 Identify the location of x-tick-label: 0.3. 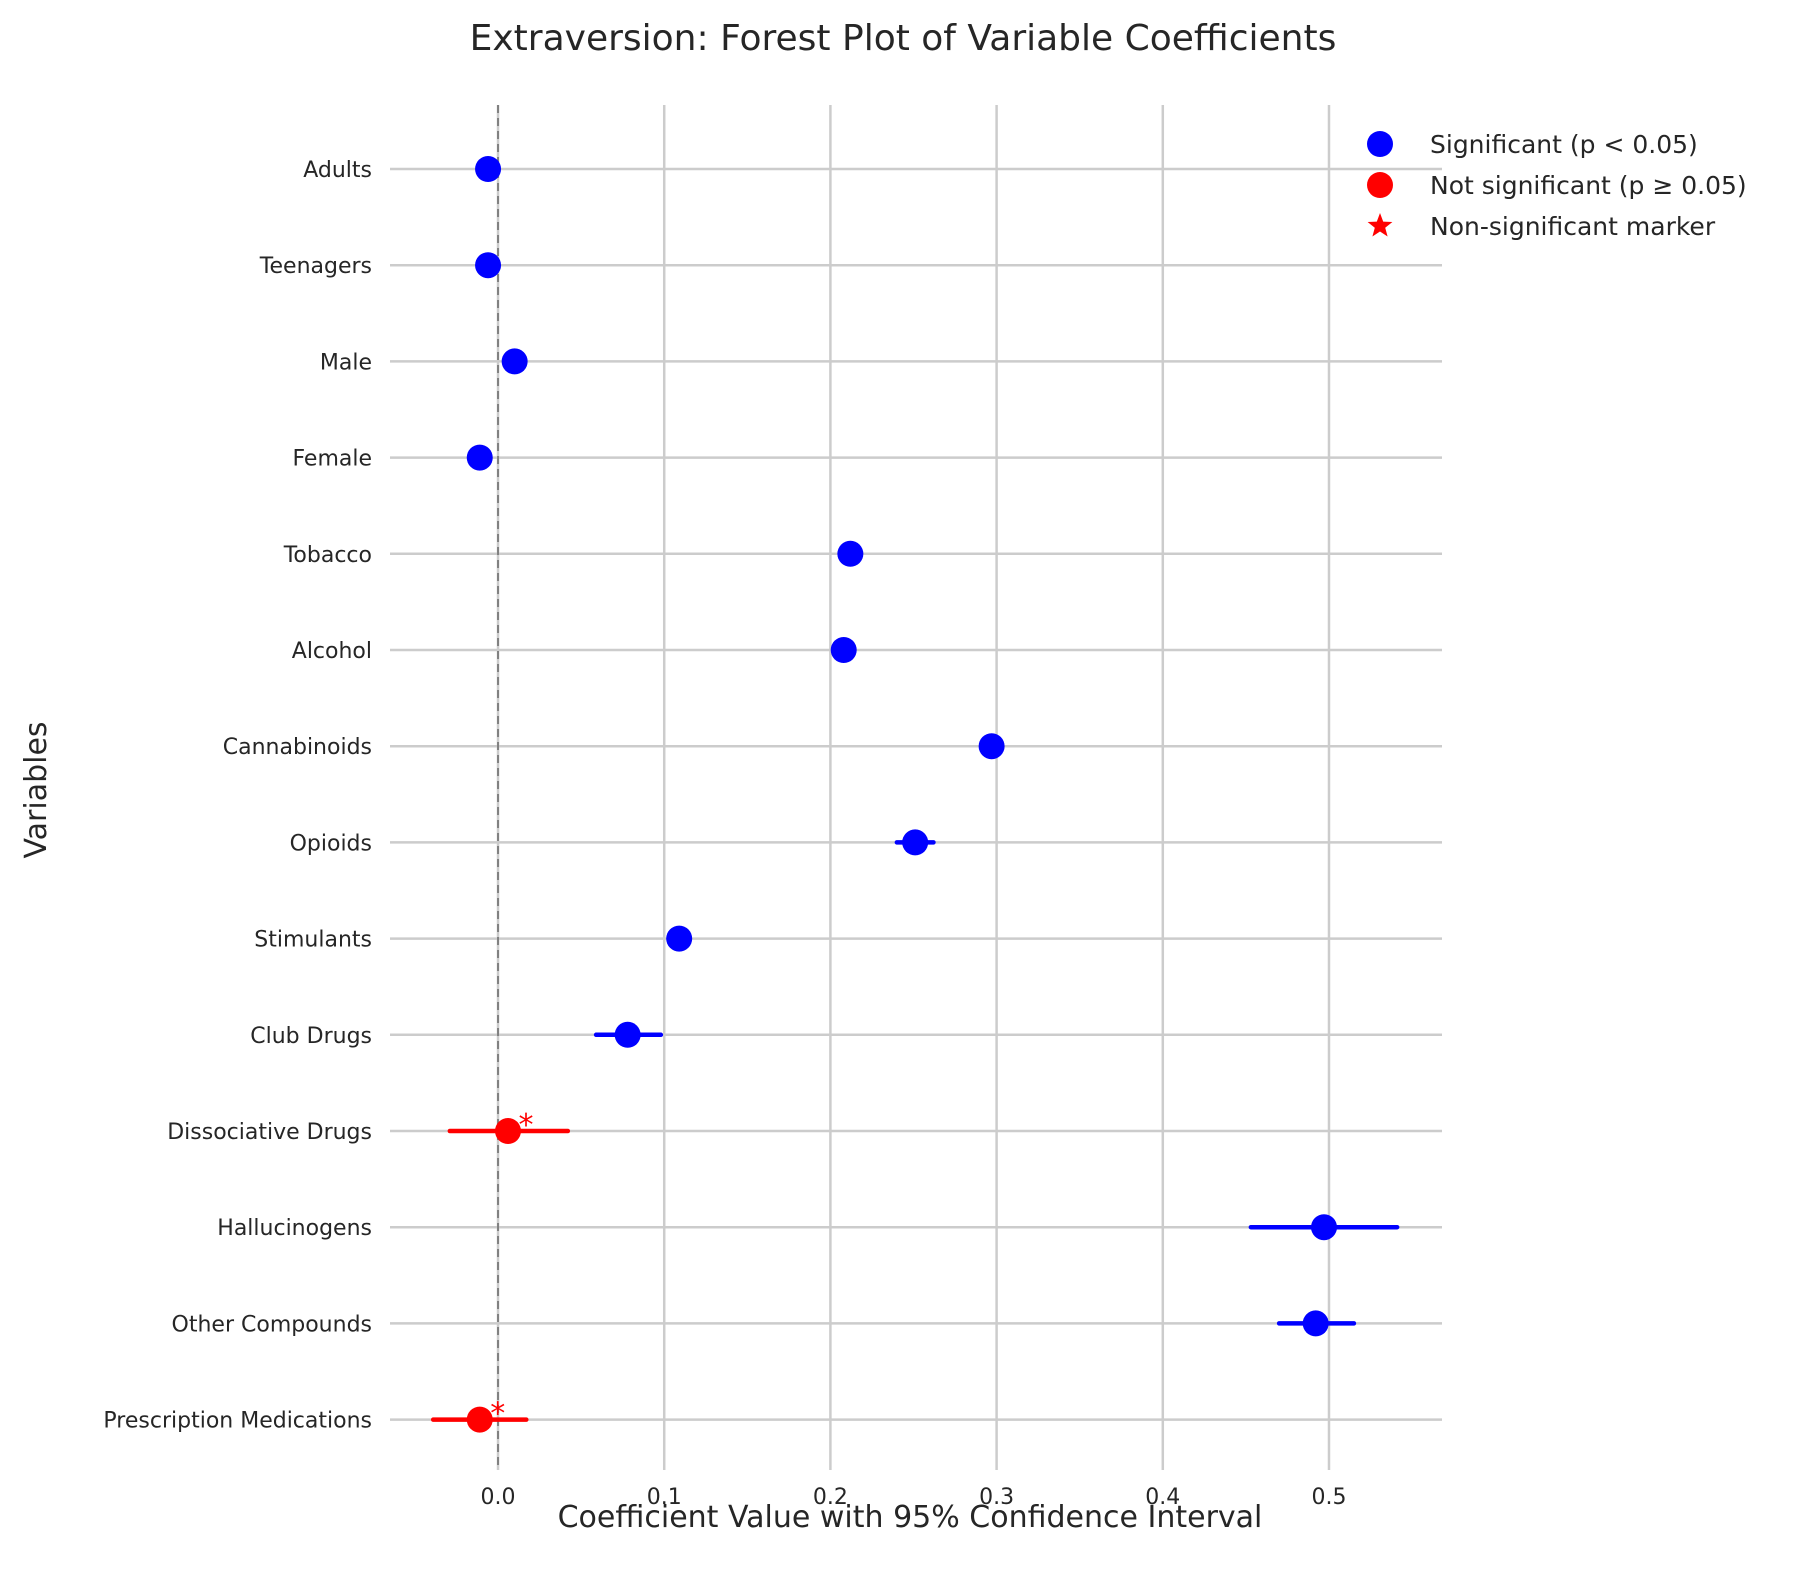
(996, 1497).